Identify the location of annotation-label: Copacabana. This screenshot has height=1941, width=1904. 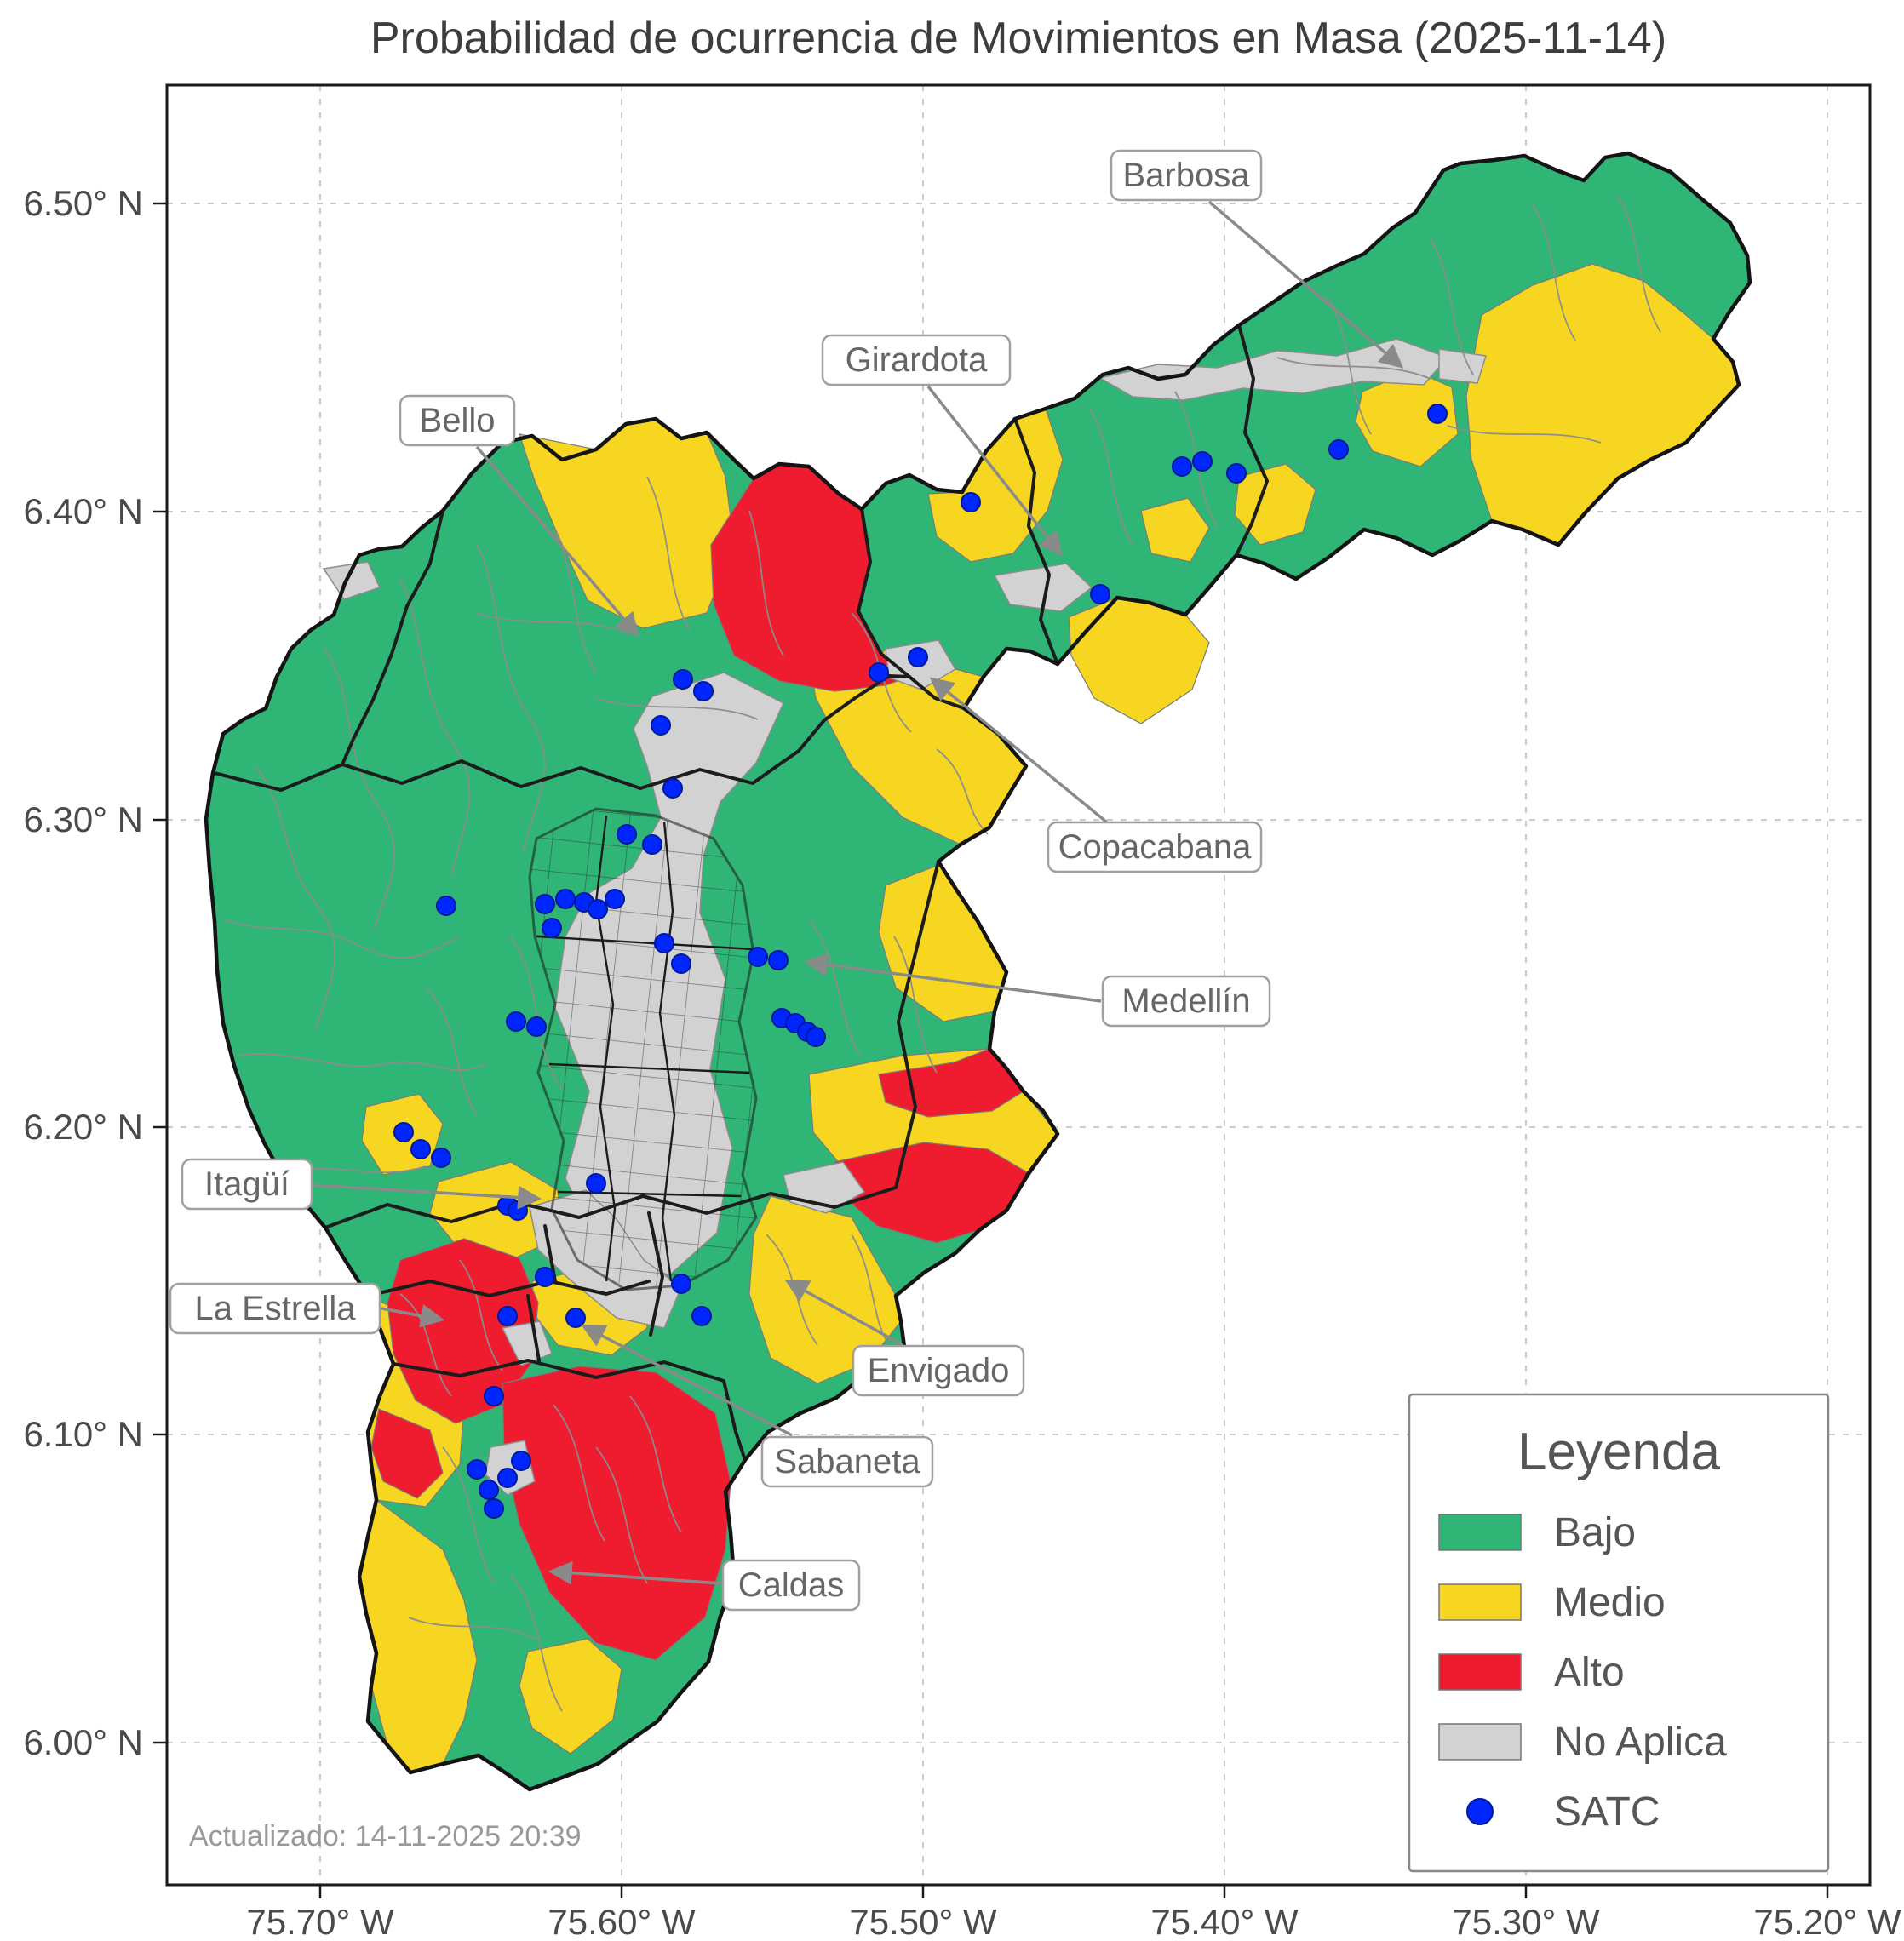
(1156, 847).